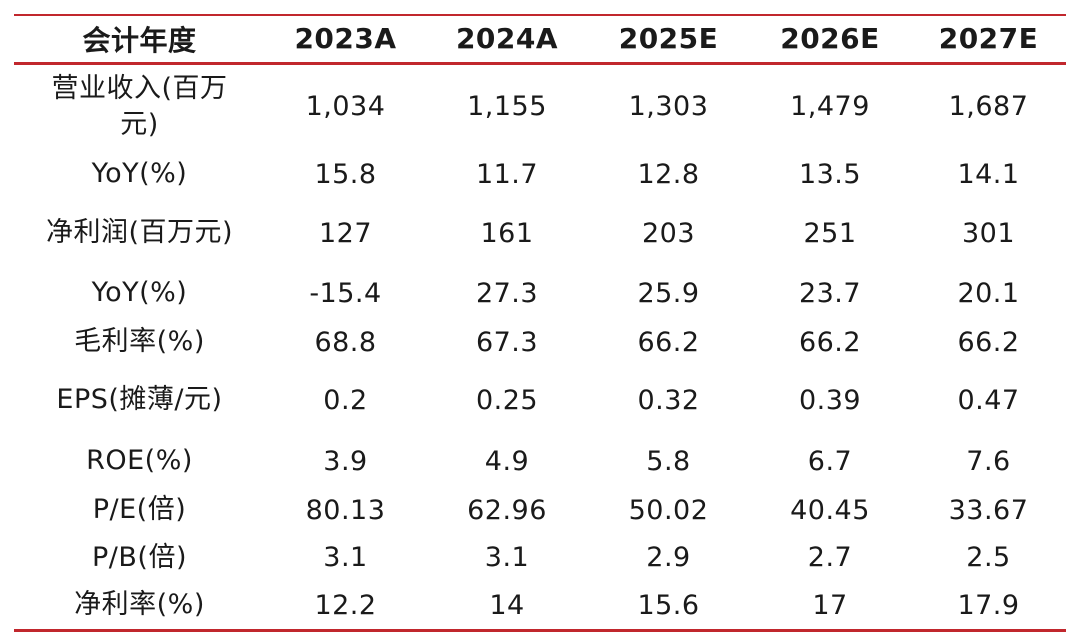 This screenshot has height=637, width=1080. Describe the element at coordinates (345, 461) in the screenshot. I see `table-cell: 3.9` at that location.